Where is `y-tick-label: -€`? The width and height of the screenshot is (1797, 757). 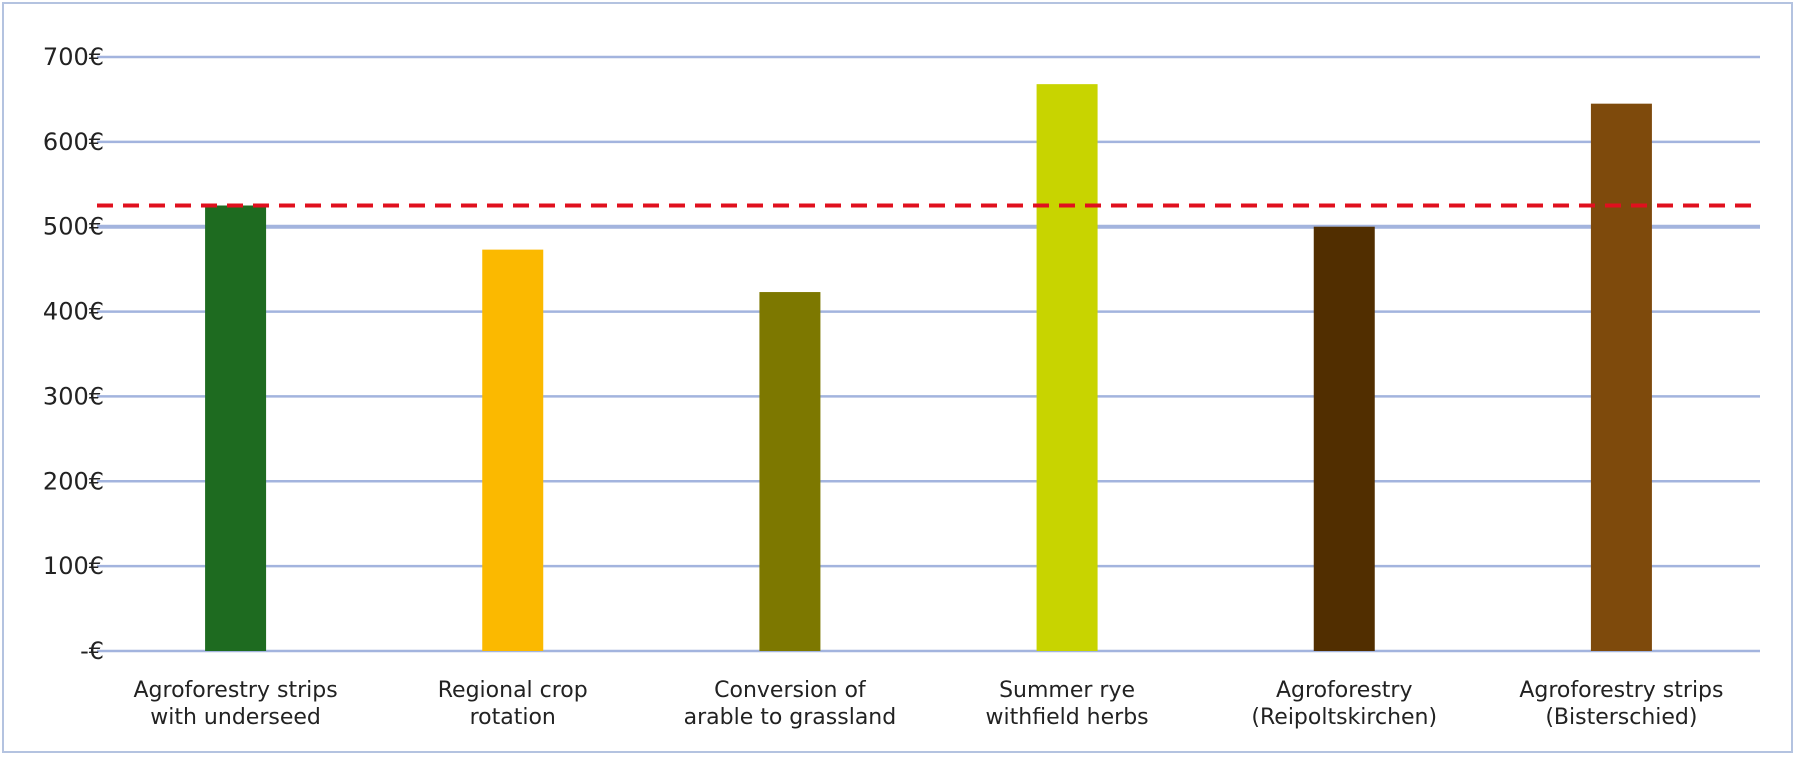
y-tick-label: -€ is located at coordinates (92, 651).